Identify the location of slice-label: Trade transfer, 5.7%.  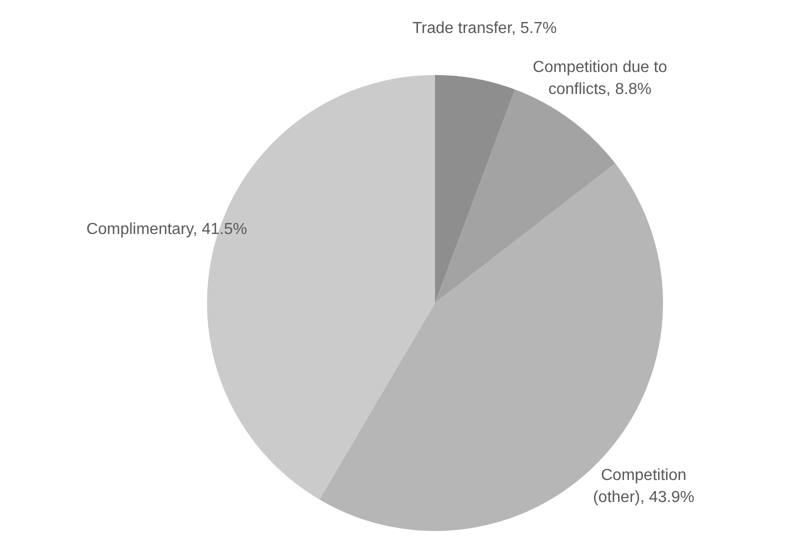
(484, 29).